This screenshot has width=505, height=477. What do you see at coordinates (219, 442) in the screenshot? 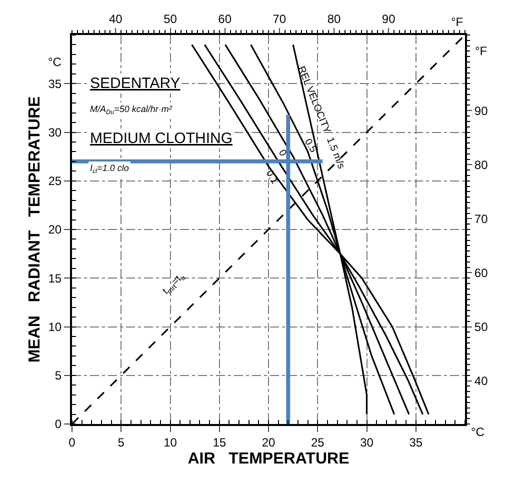
I see `x-tick-label: 15` at bounding box center [219, 442].